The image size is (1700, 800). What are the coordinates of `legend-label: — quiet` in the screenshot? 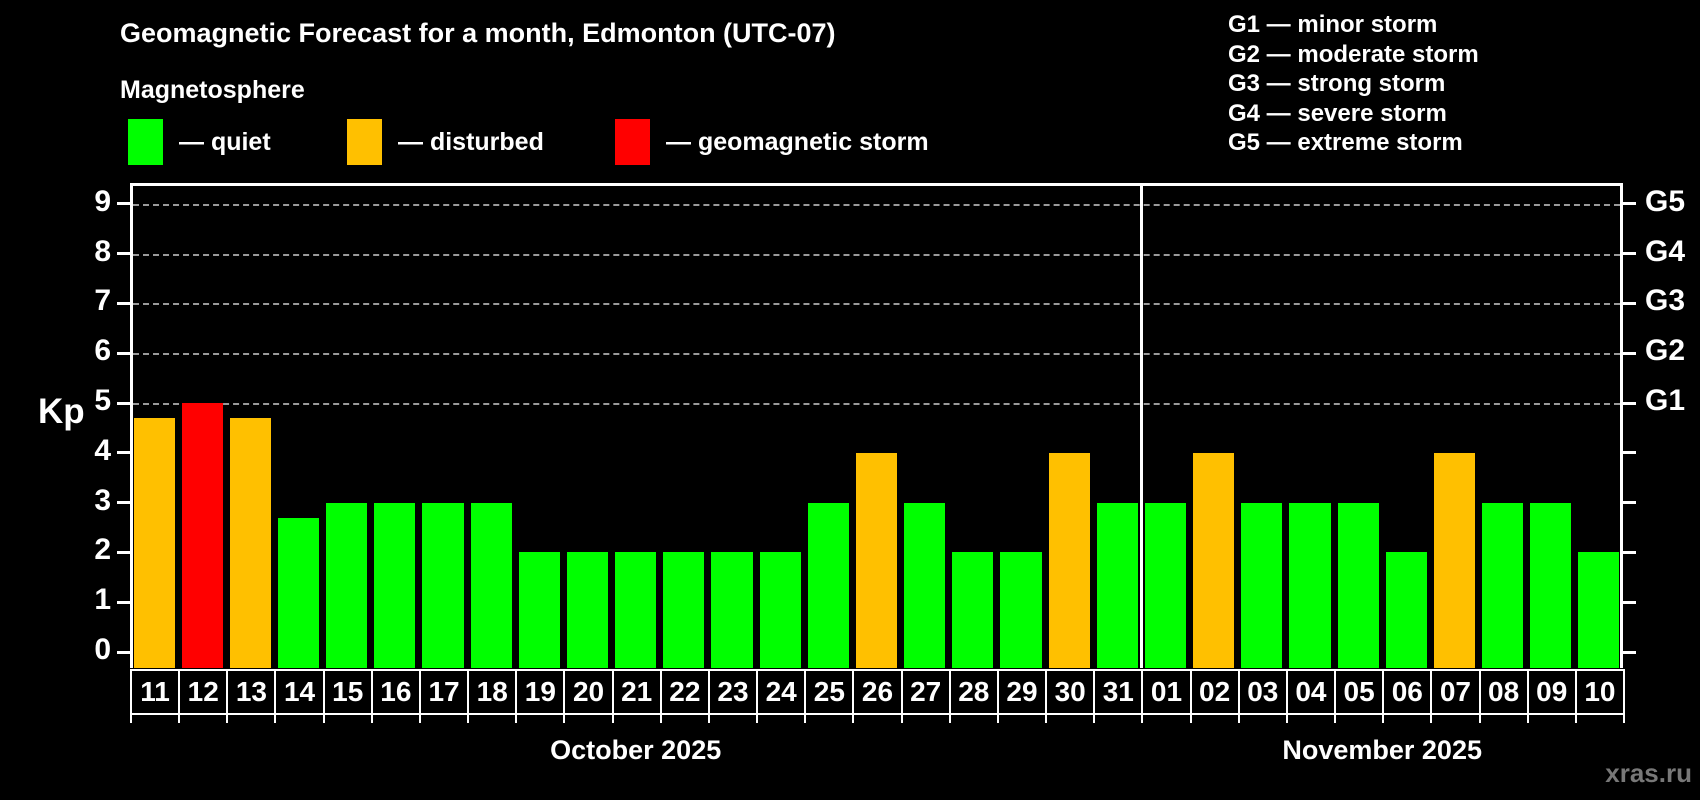 It's located at (225, 141).